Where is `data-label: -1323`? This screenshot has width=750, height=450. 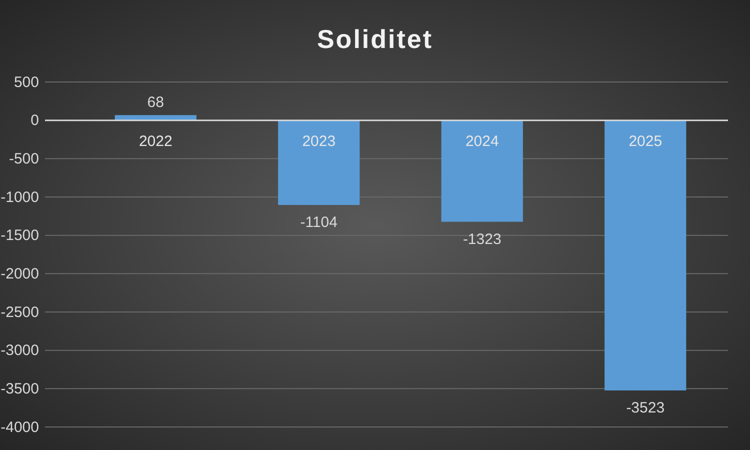 data-label: -1323 is located at coordinates (482, 239).